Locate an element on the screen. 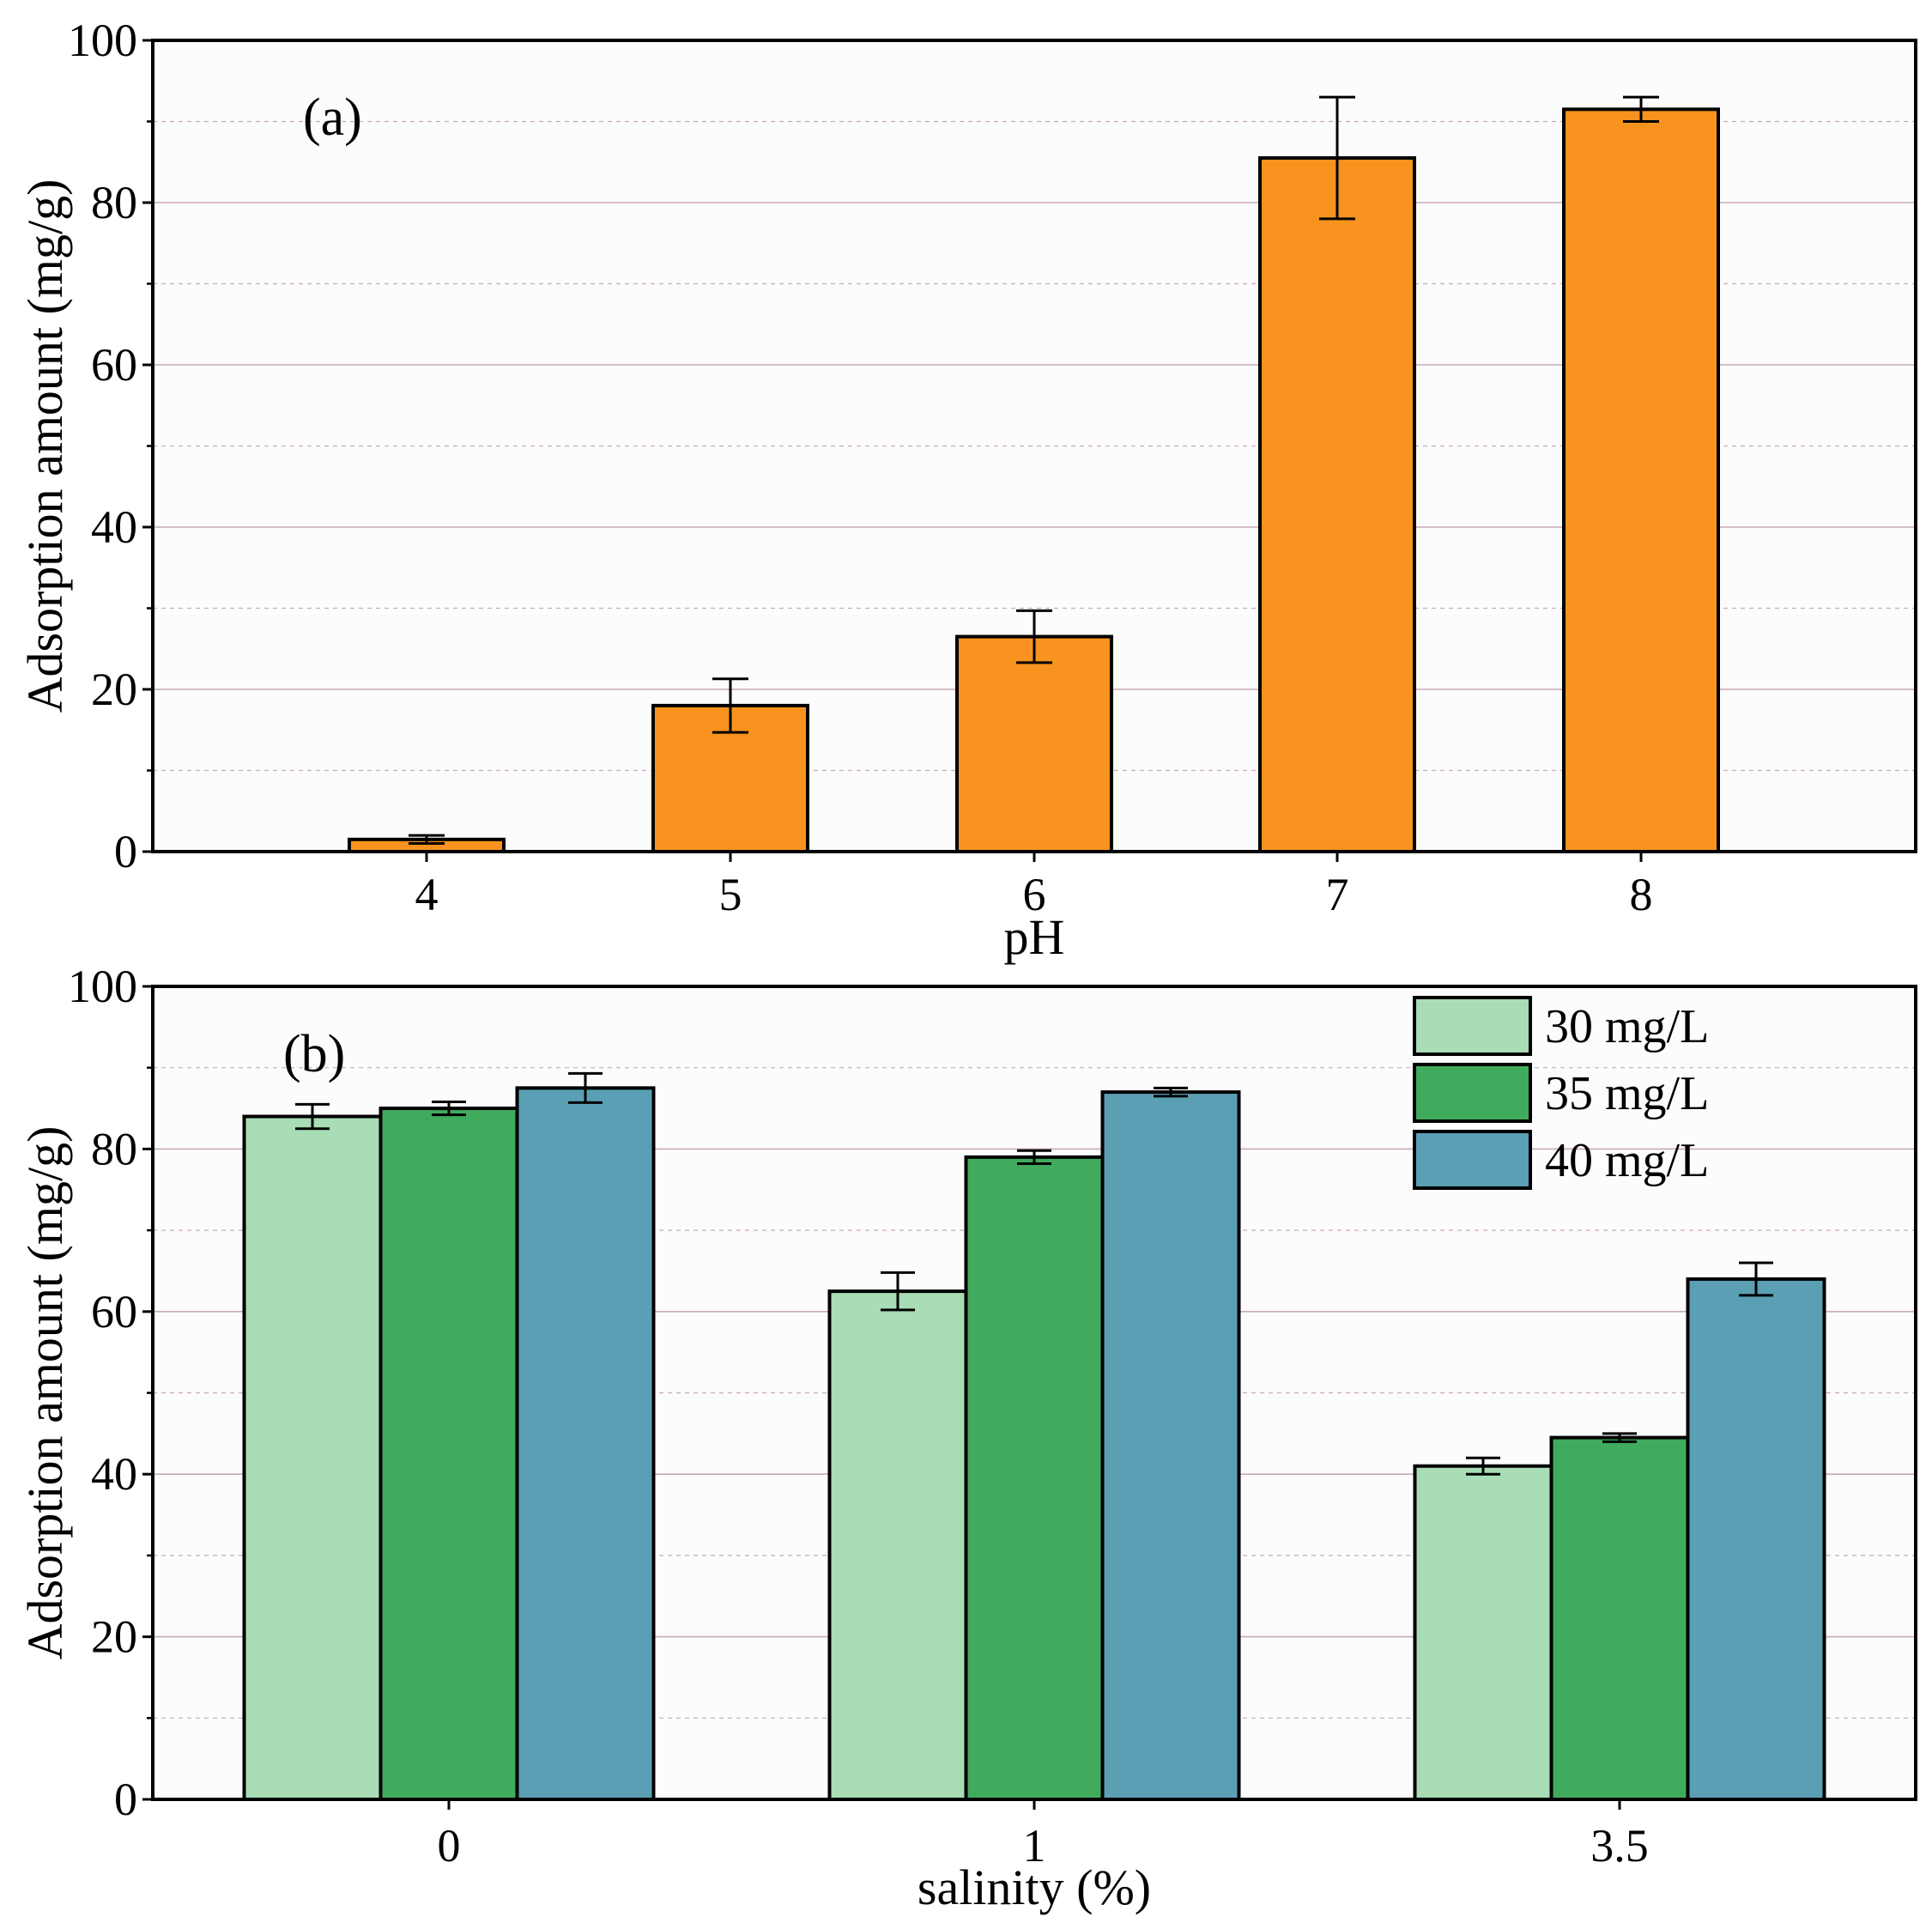  bar-salinity-0-35-mg-l is located at coordinates (449, 1454).